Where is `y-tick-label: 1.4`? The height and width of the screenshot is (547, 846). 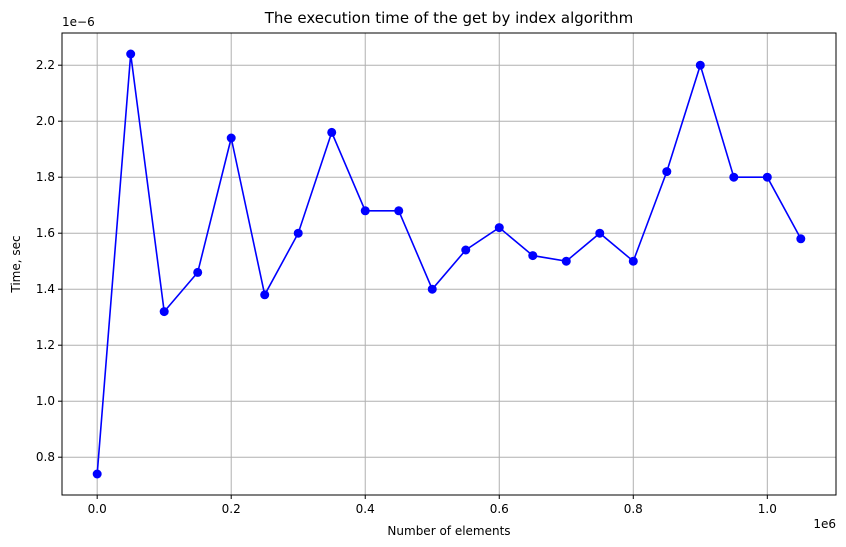 y-tick-label: 1.4 is located at coordinates (45, 289).